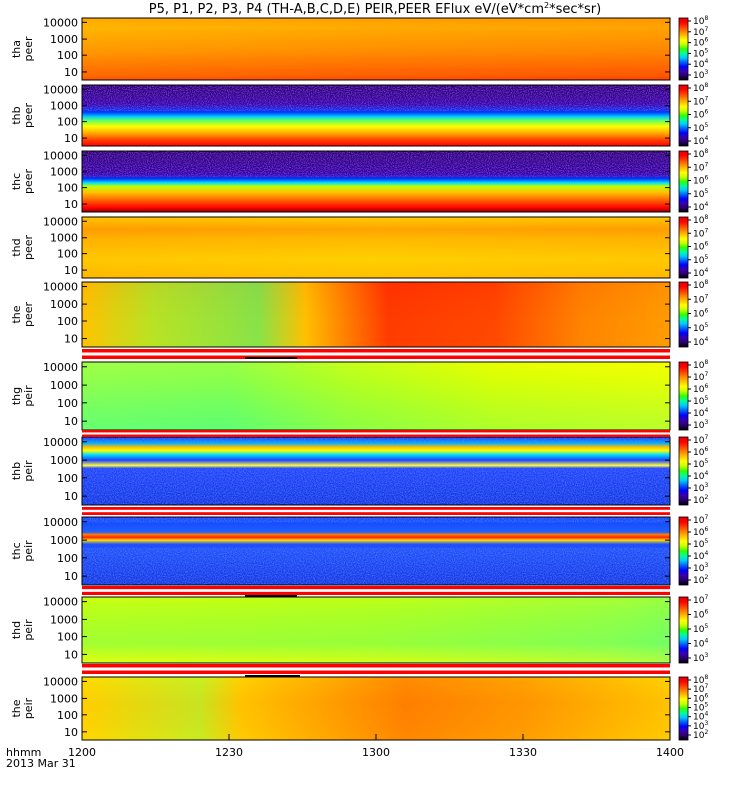  Describe the element at coordinates (683, 471) in the screenshot. I see `colorbar-thb-peir` at that location.